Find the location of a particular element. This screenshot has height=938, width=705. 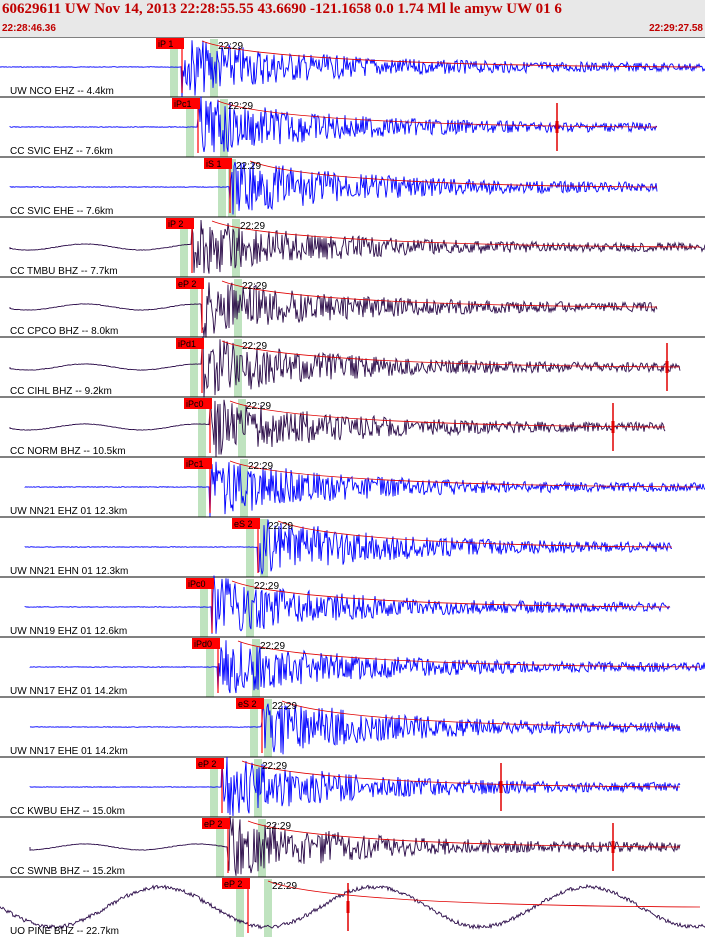

pick-label: iP 1 is located at coordinates (165, 44).